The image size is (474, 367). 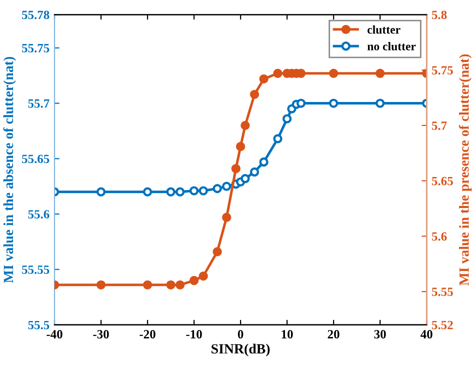 I want to click on x-tick-label: -20, so click(x=148, y=334).